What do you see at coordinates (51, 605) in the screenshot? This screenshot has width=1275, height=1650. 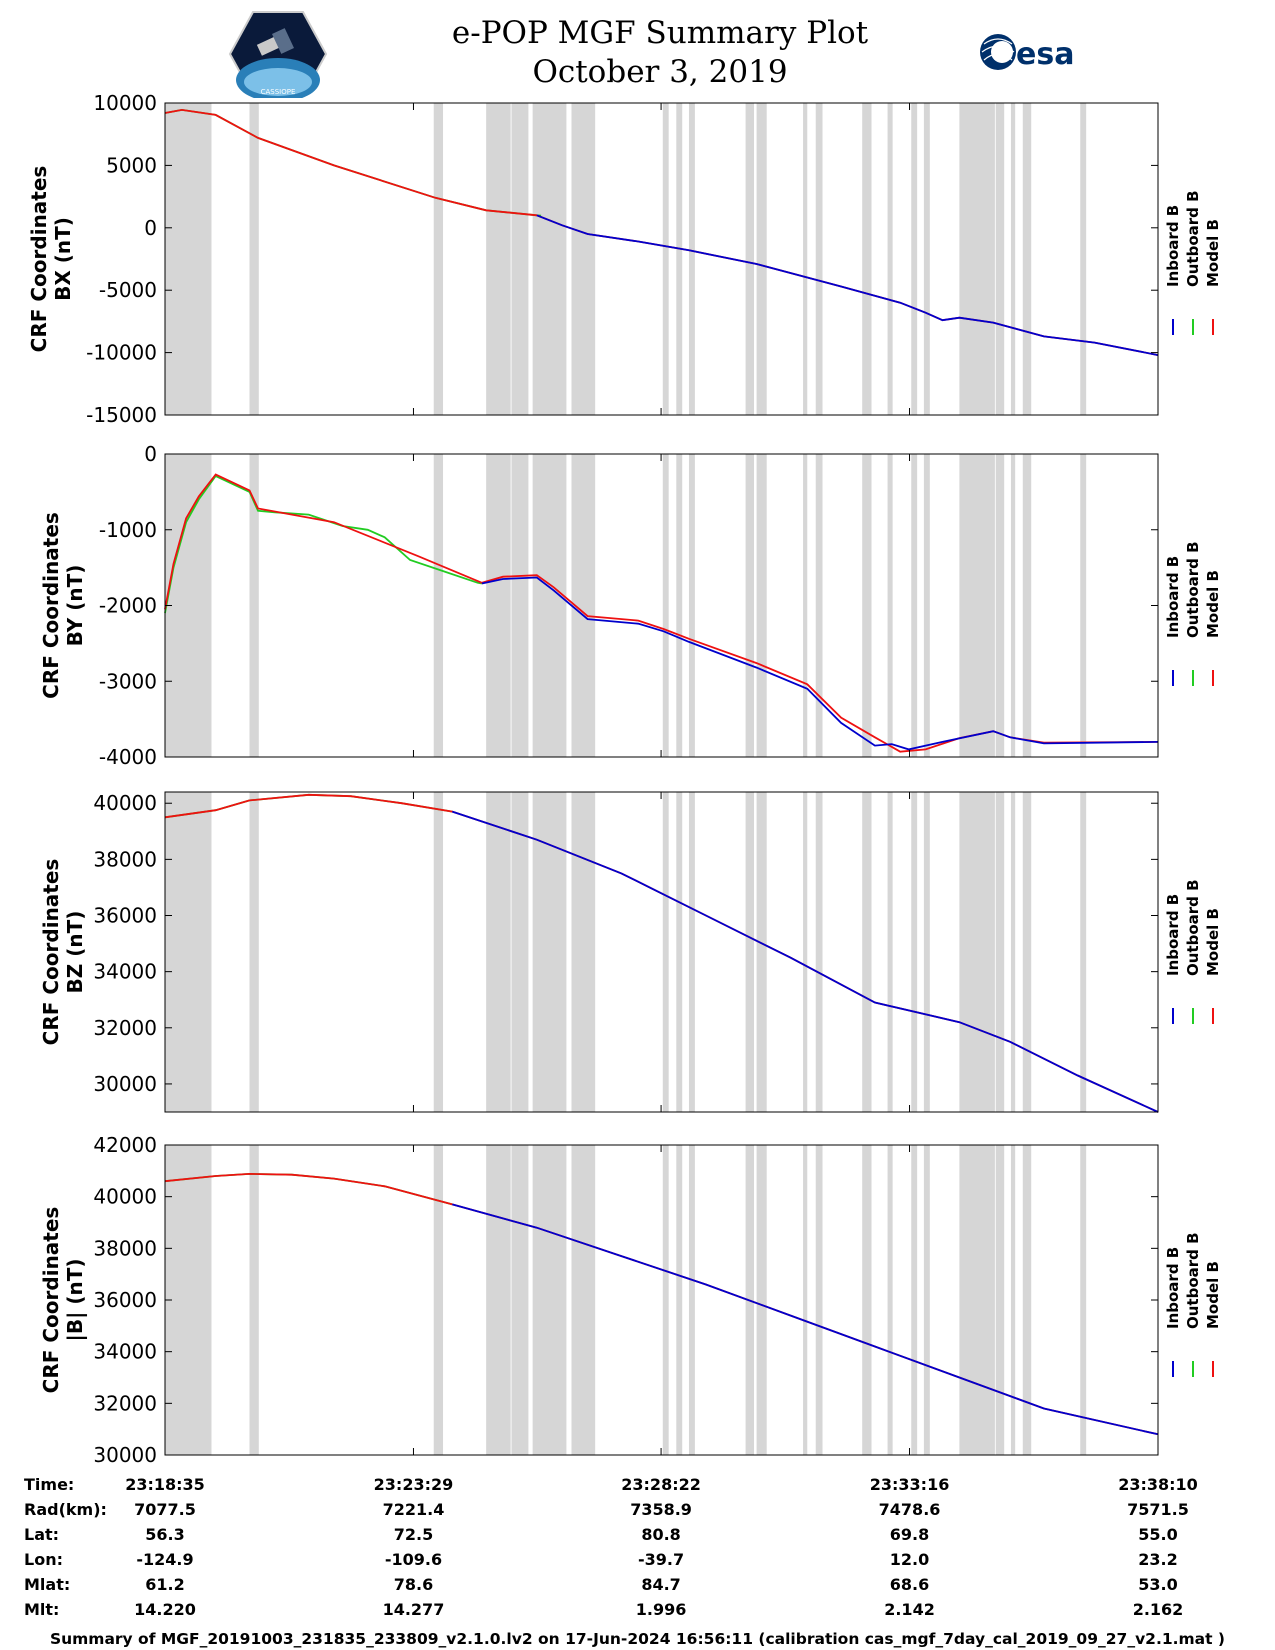 I see `ylabel-line-by-0: CRF Coordinates` at bounding box center [51, 605].